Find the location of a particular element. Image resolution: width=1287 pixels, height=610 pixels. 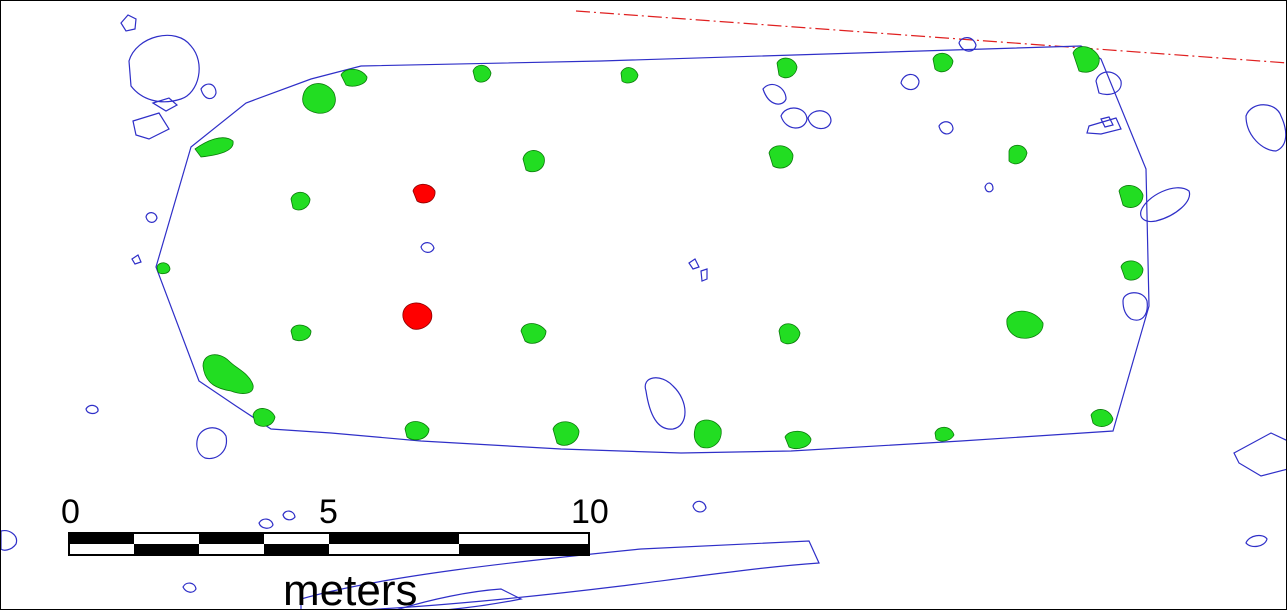

scale-label-10: 10 is located at coordinates (590, 512).